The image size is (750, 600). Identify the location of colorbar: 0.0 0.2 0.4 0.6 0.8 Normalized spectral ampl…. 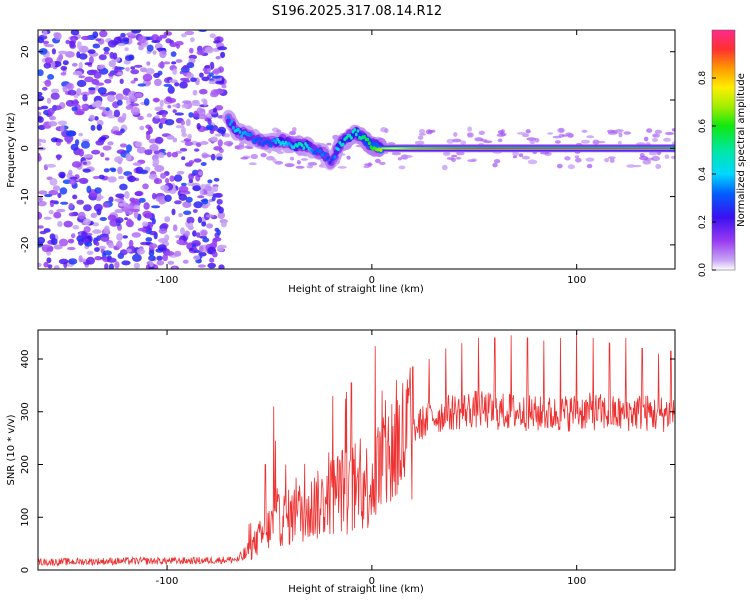
(722, 153).